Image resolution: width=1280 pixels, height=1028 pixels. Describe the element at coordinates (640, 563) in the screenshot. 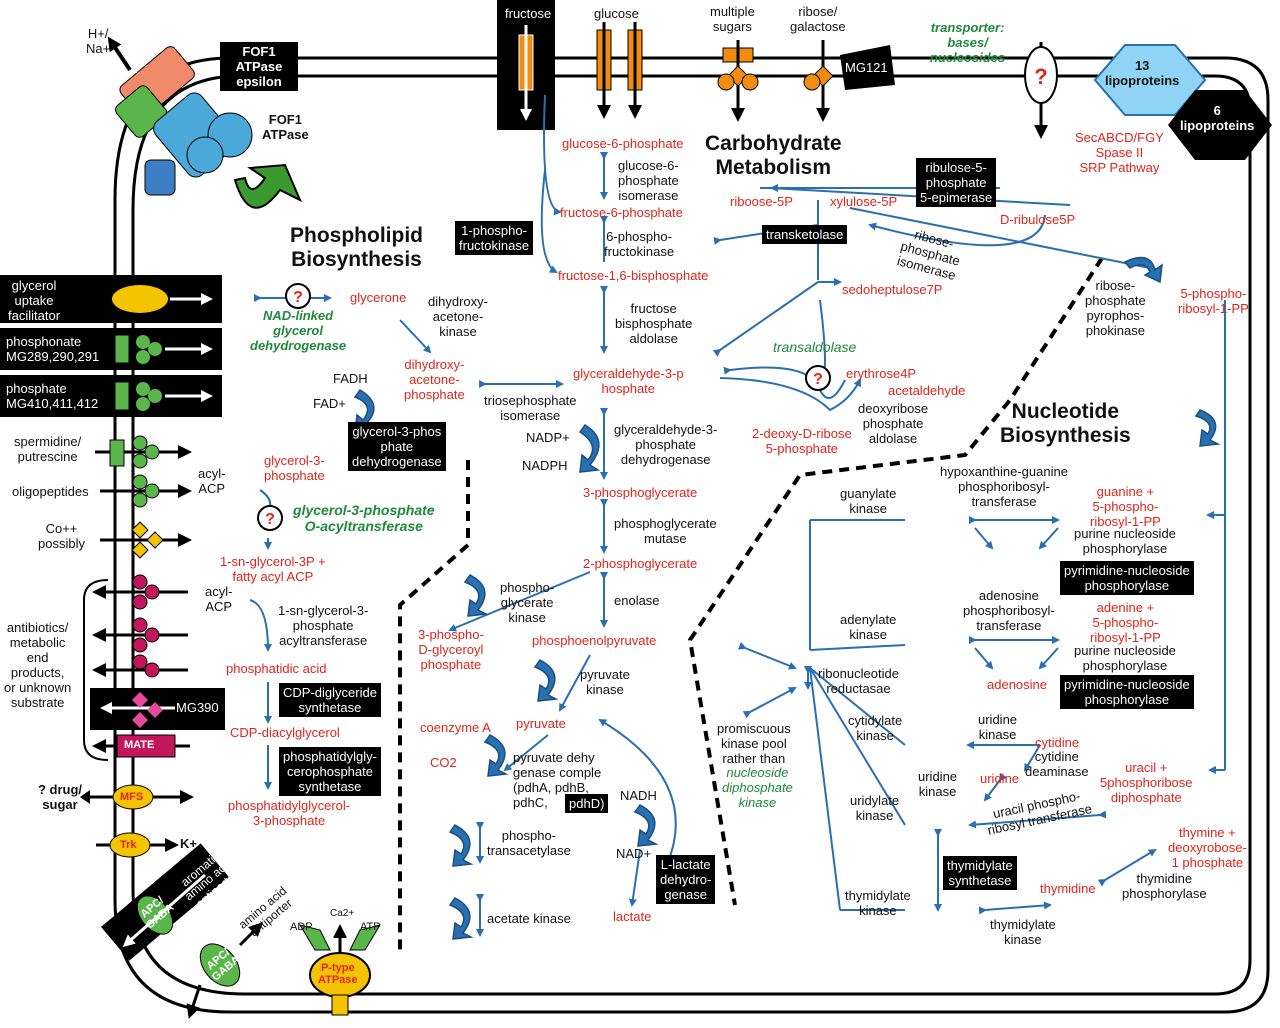

I see `2-phosphoglycerate: 2-phosphoglycerate` at that location.